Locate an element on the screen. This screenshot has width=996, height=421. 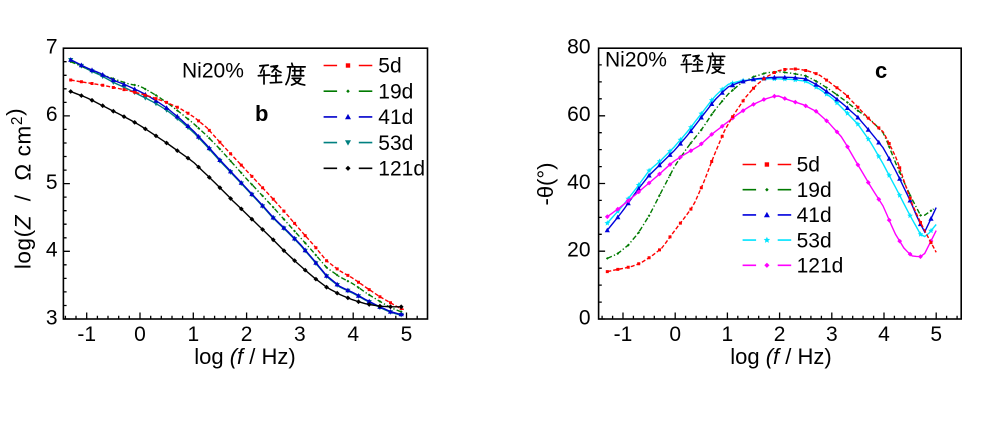
svg-text: 60 is located at coordinates (578, 114).